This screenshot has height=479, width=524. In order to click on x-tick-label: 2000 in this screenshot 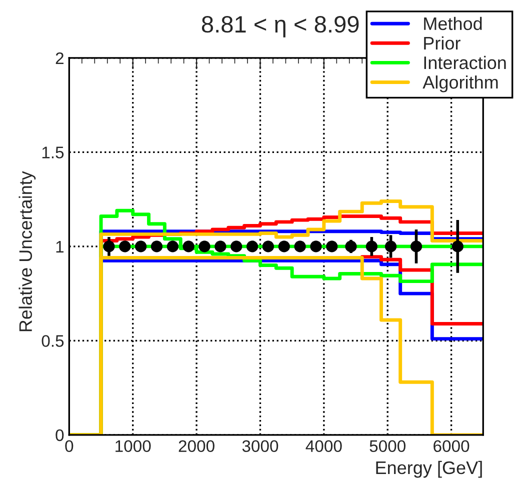, I will do `click(196, 446)`.